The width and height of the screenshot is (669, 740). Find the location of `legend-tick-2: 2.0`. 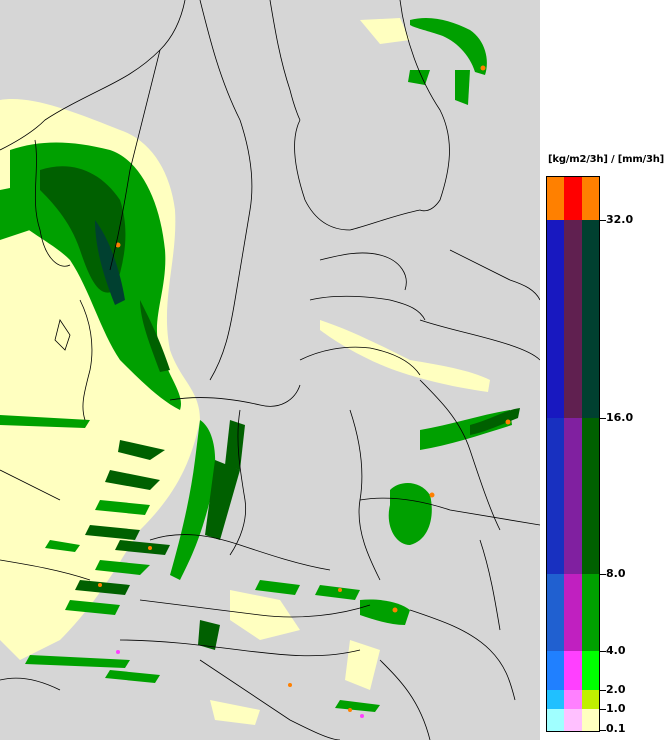

legend-tick-2: 2.0 is located at coordinates (616, 689).